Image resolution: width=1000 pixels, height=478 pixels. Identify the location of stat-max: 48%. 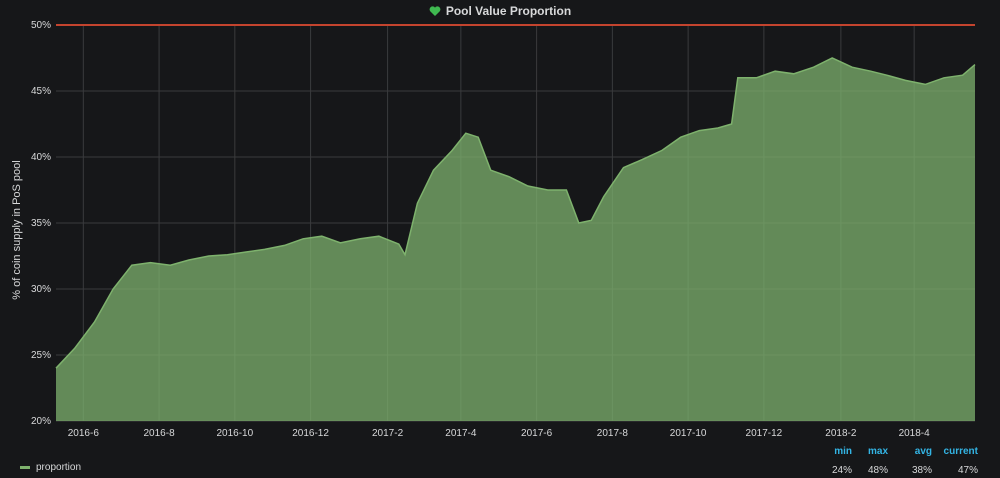
(877, 470).